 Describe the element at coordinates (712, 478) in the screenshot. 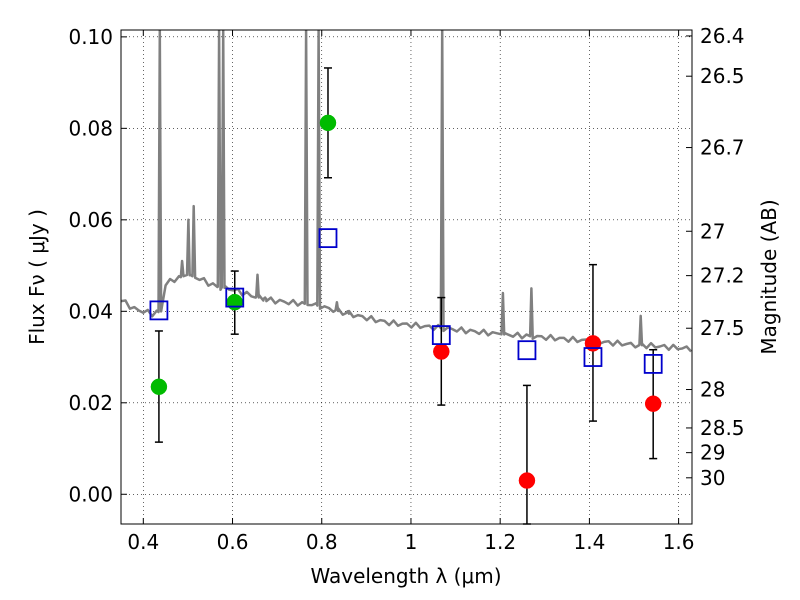

I see `right-tick-label: 30` at that location.